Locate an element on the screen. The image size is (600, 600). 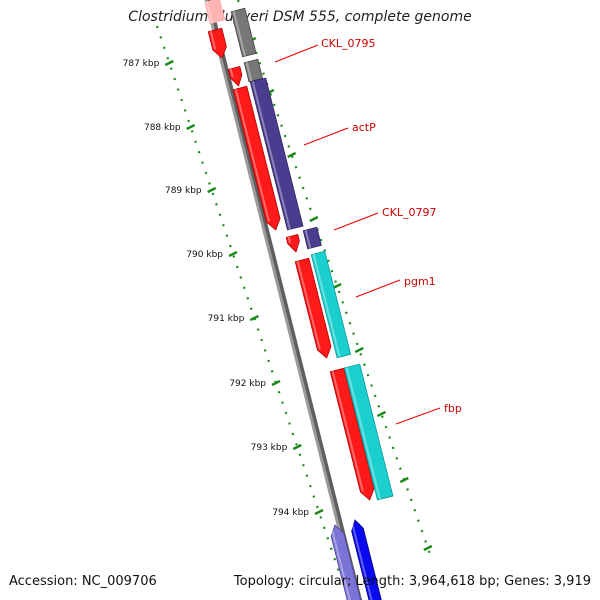
tick-label: 789 kbp is located at coordinates (183, 191).